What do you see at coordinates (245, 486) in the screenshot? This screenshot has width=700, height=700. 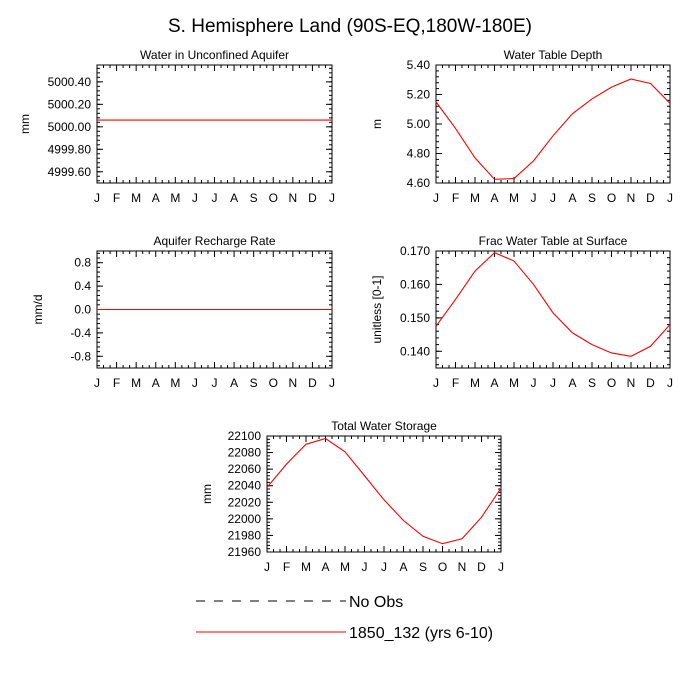 I see `y-tick-label: 22040` at bounding box center [245, 486].